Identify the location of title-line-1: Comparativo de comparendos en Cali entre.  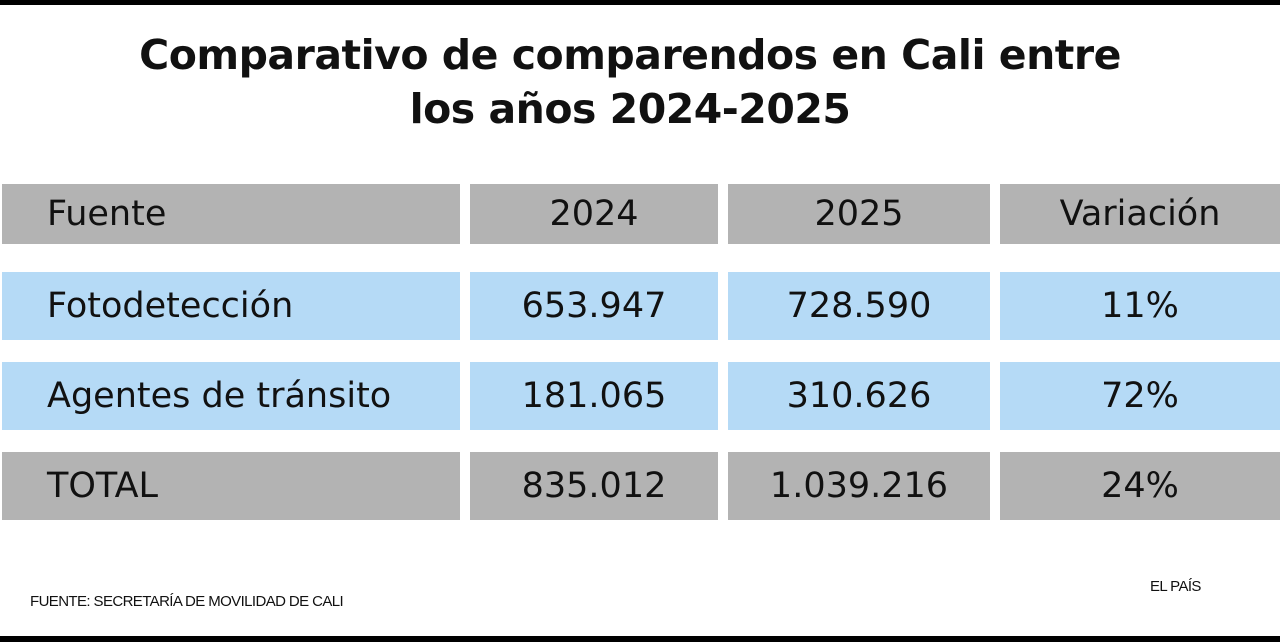
(630, 55).